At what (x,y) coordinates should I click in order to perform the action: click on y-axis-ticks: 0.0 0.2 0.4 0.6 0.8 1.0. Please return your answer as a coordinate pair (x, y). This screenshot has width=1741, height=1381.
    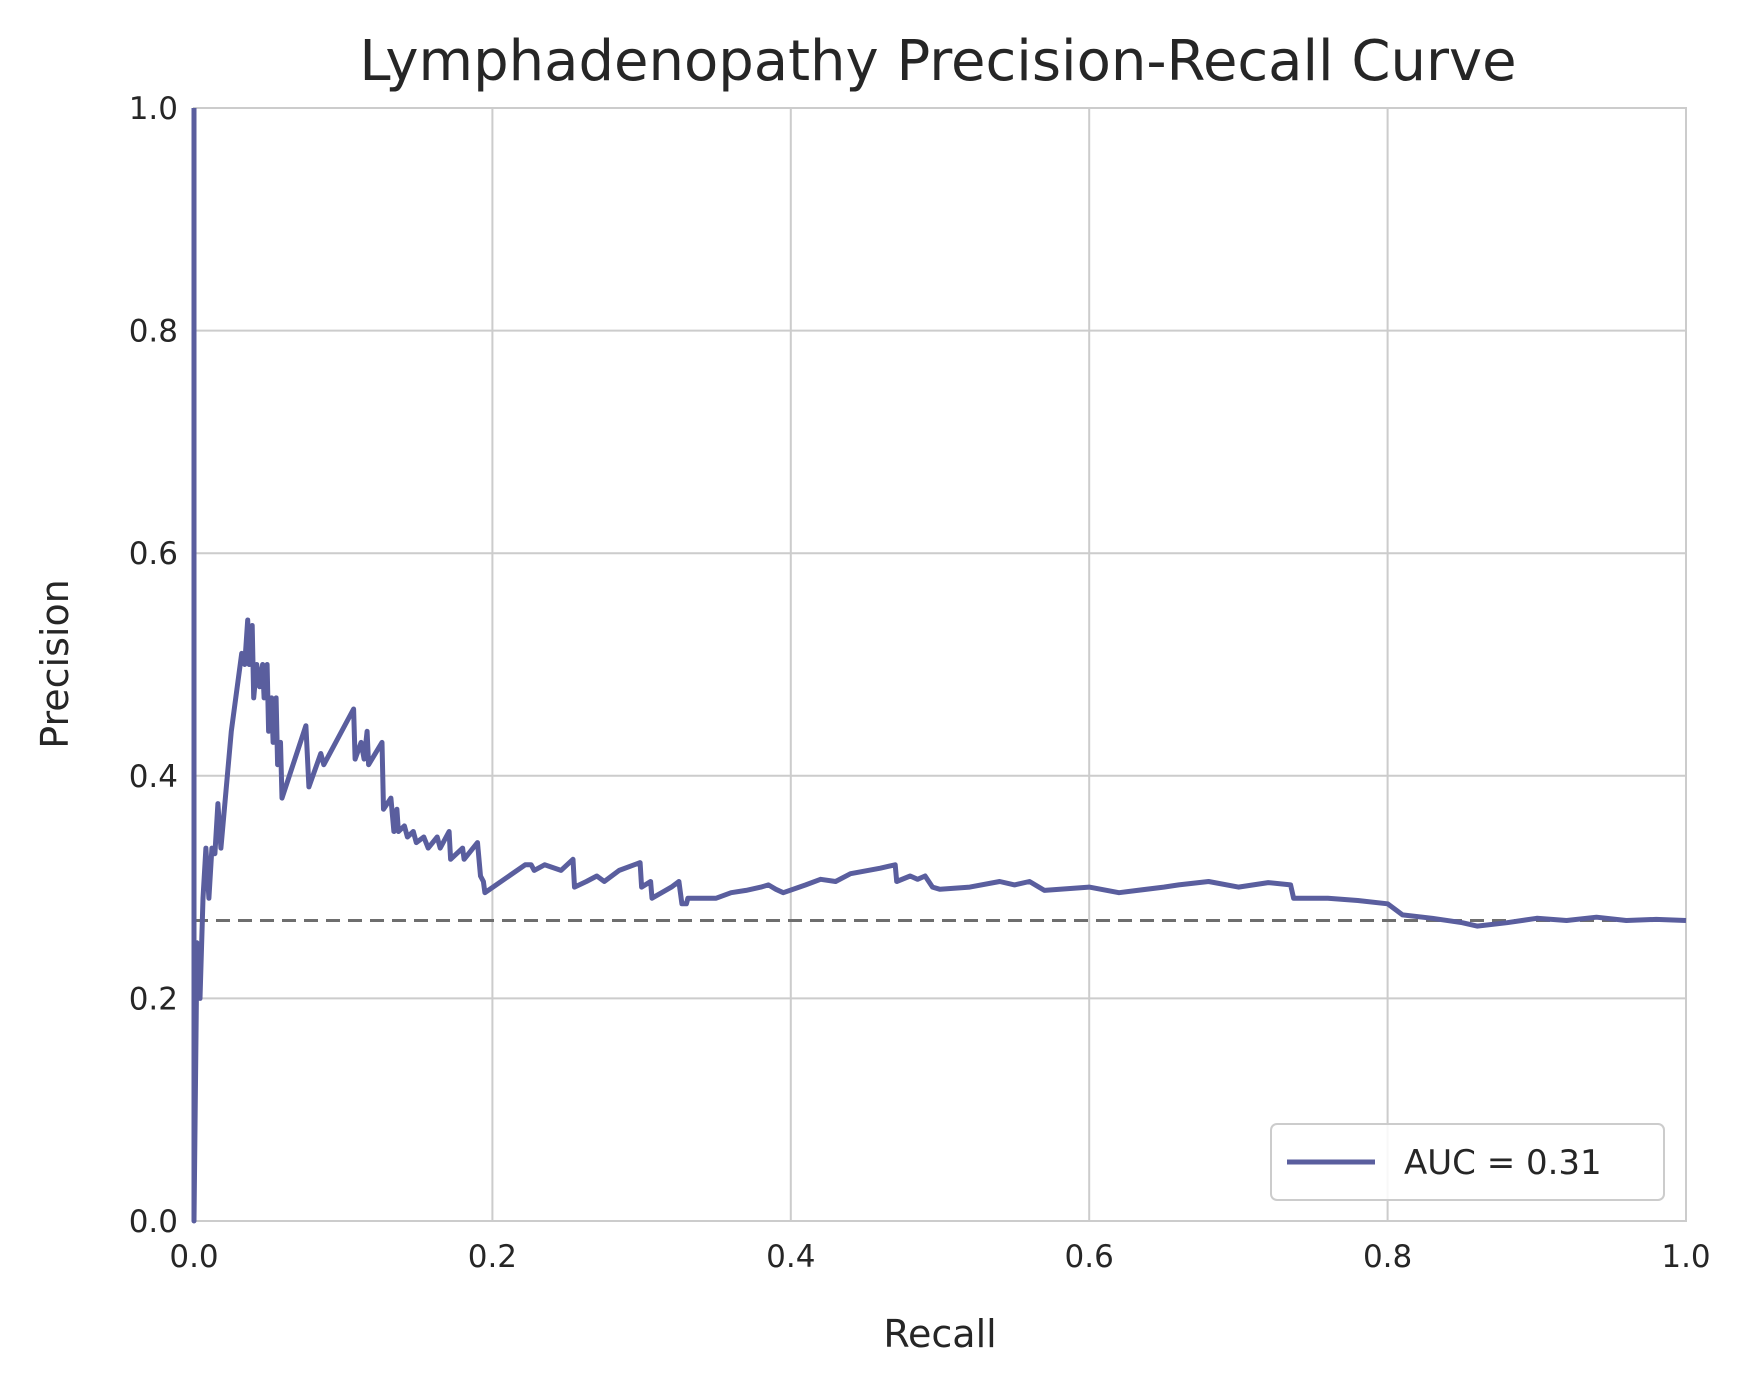
    Looking at the image, I should click on (153, 665).